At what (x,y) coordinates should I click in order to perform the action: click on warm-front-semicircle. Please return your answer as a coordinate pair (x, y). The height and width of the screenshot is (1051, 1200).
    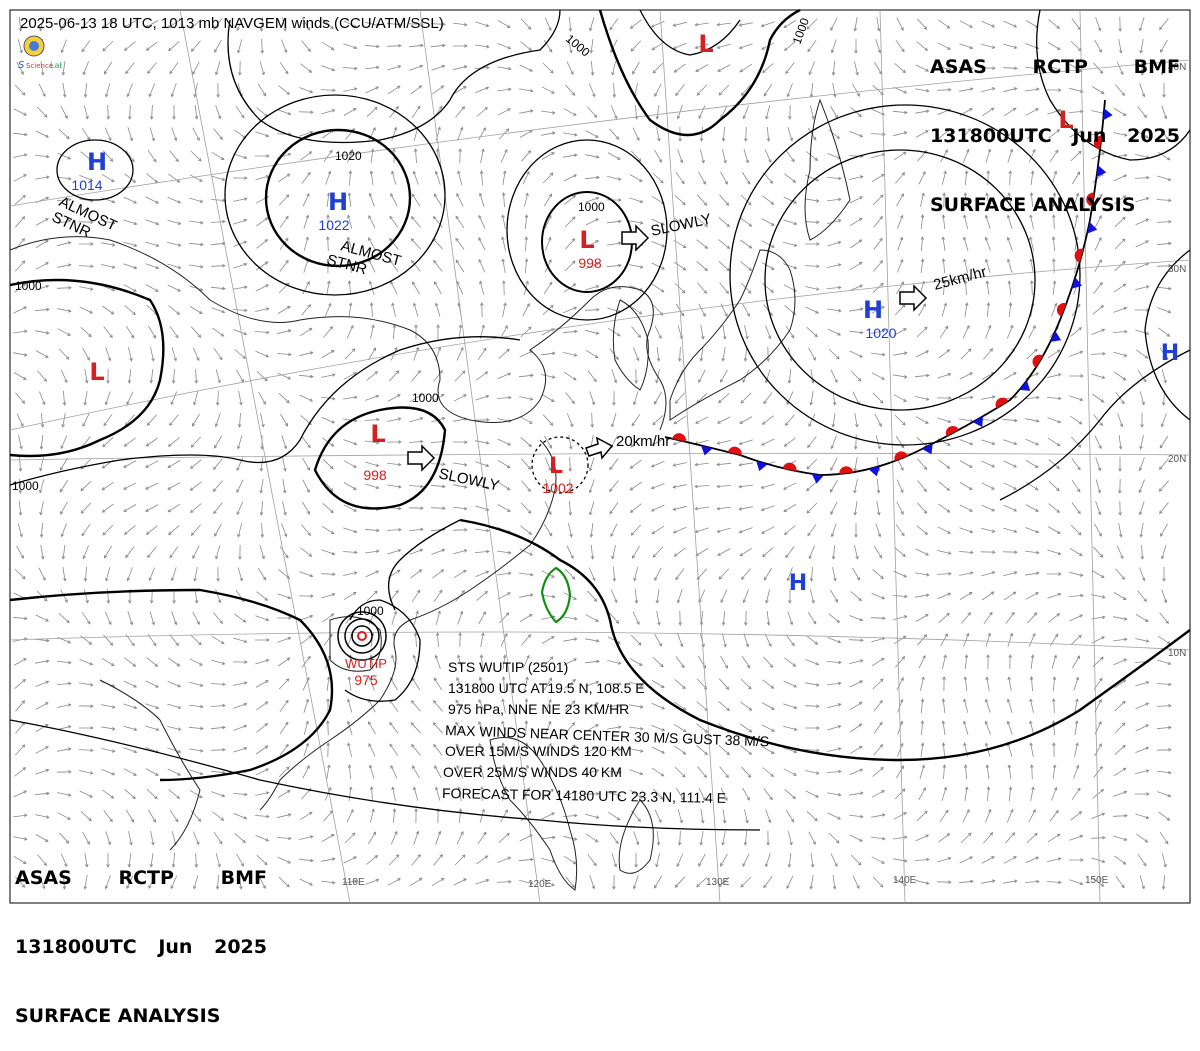
    Looking at the image, I should click on (789, 467).